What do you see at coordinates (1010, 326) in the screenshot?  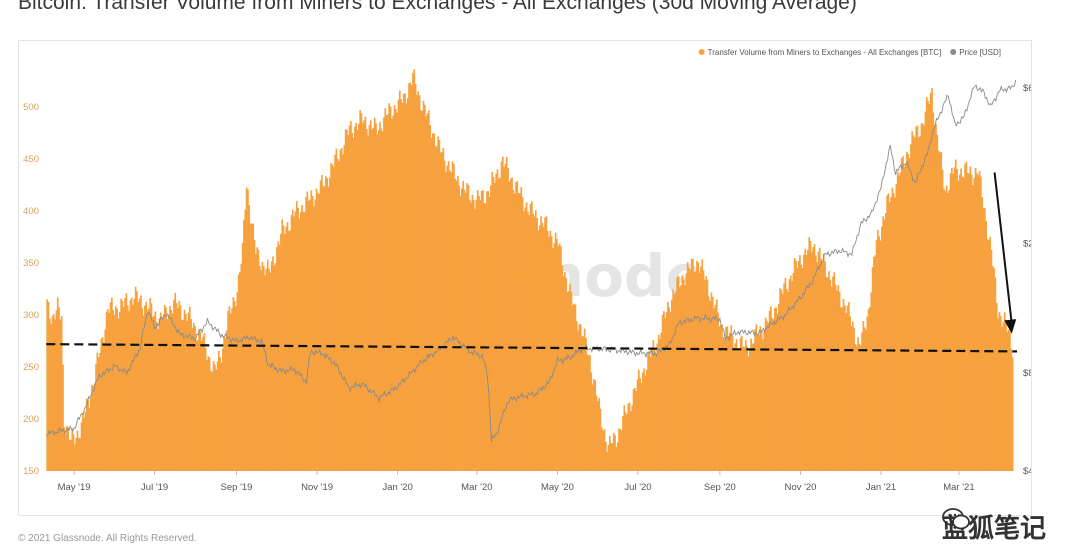 I see `decline-arrow-head` at bounding box center [1010, 326].